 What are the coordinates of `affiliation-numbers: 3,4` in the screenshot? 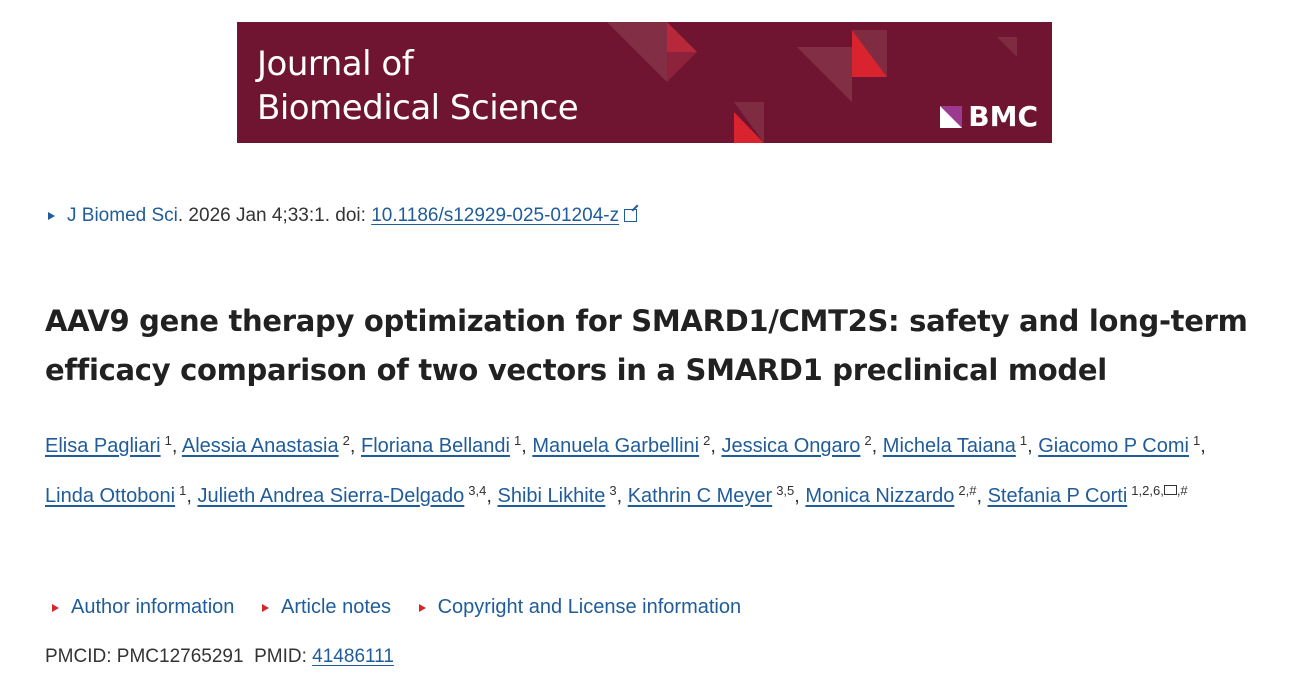 It's located at (477, 490).